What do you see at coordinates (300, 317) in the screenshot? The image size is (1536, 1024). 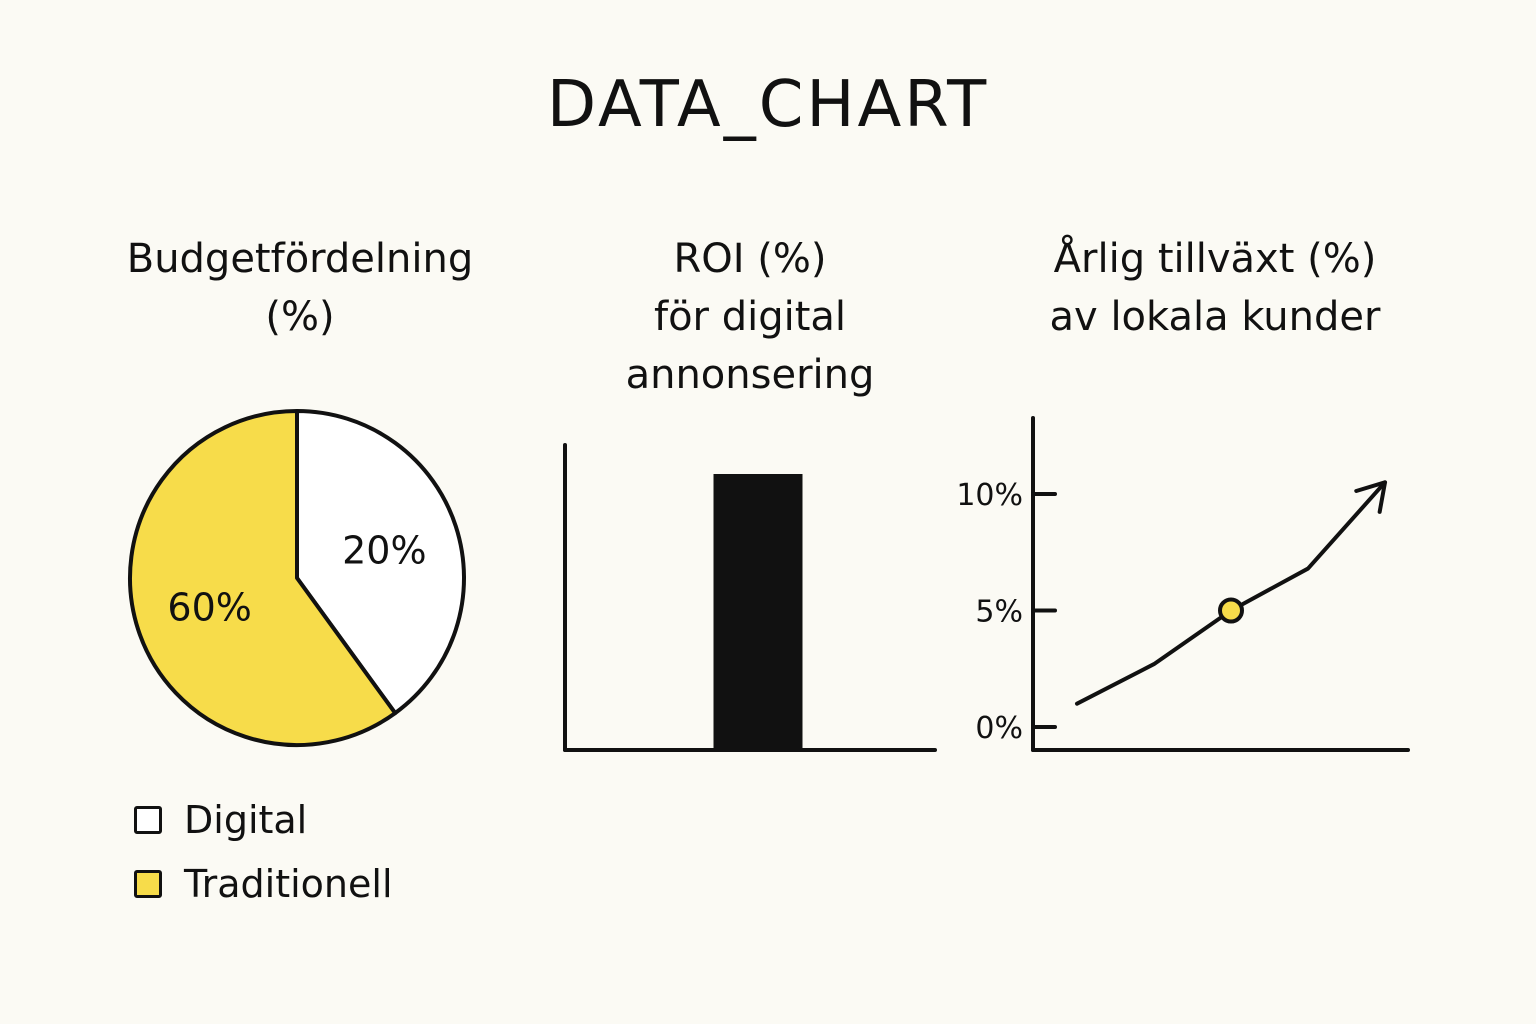 I see `pie-title-line-2: (%)` at bounding box center [300, 317].